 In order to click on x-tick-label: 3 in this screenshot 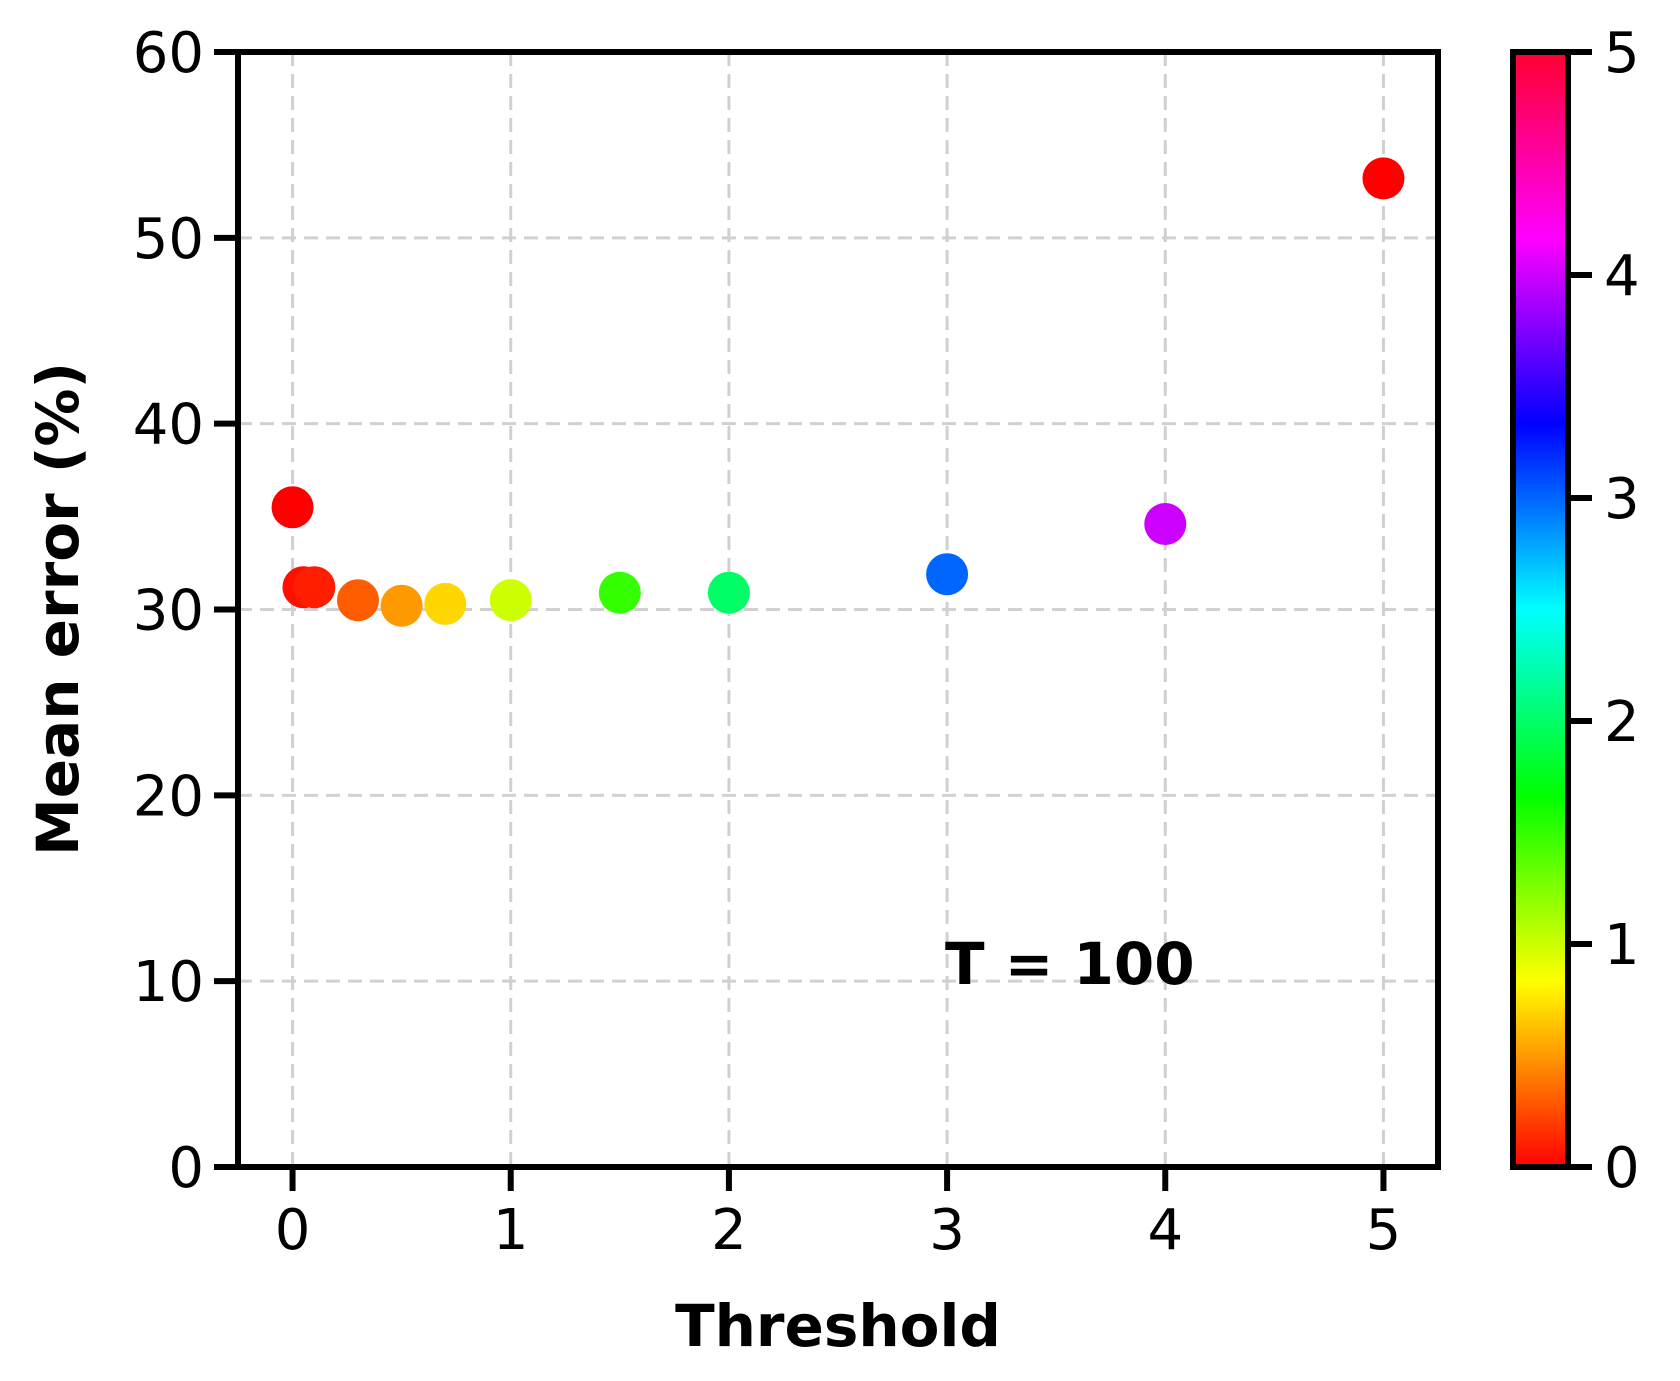, I will do `click(947, 1230)`.